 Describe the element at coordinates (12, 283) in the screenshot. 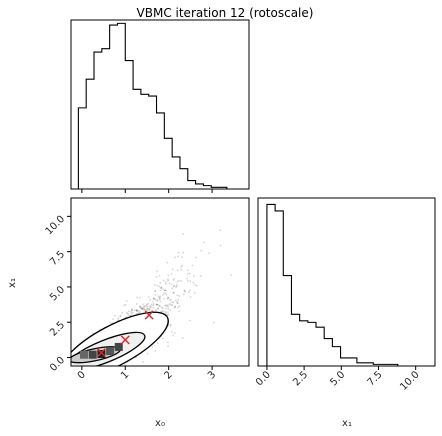

I see `scatter-ylabel: x₁` at that location.